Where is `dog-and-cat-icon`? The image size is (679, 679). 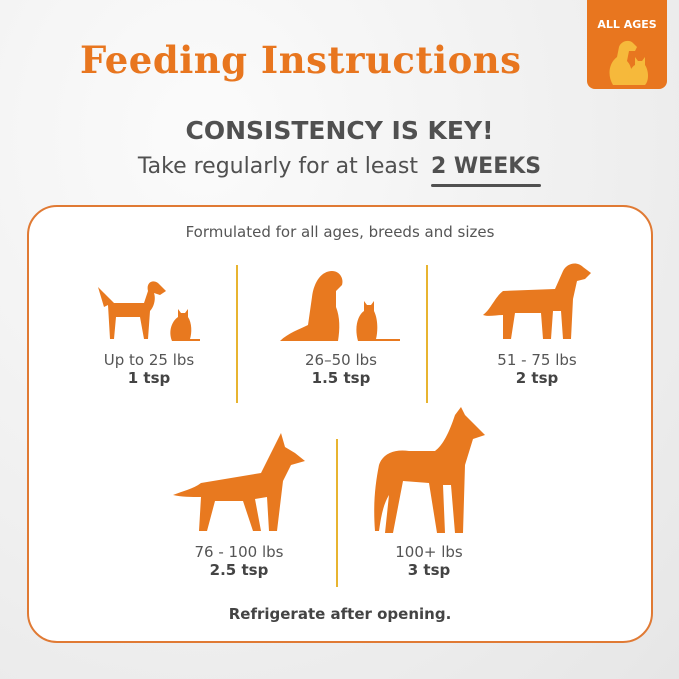 dog-and-cat-icon is located at coordinates (628, 62).